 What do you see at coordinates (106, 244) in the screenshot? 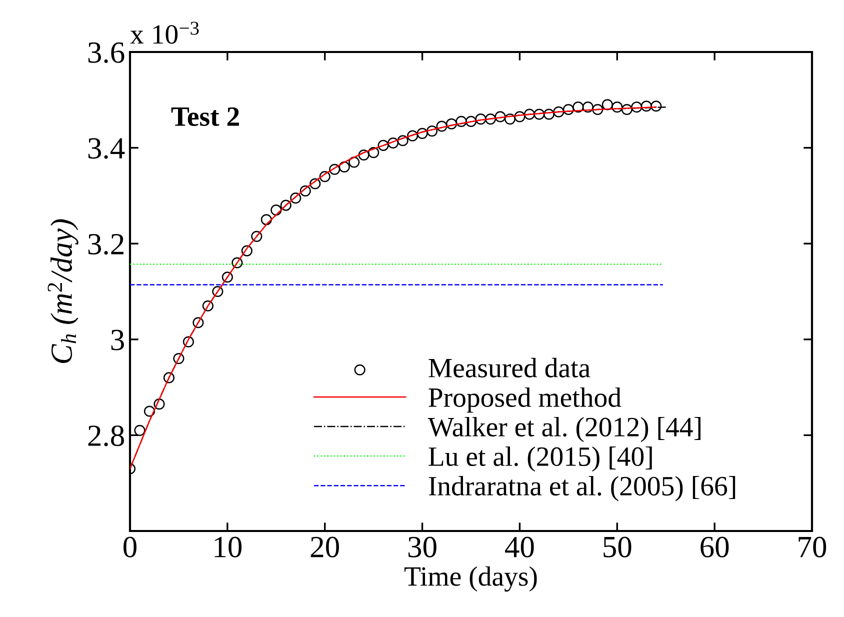
I see `y-tick-label: 3.2` at bounding box center [106, 244].